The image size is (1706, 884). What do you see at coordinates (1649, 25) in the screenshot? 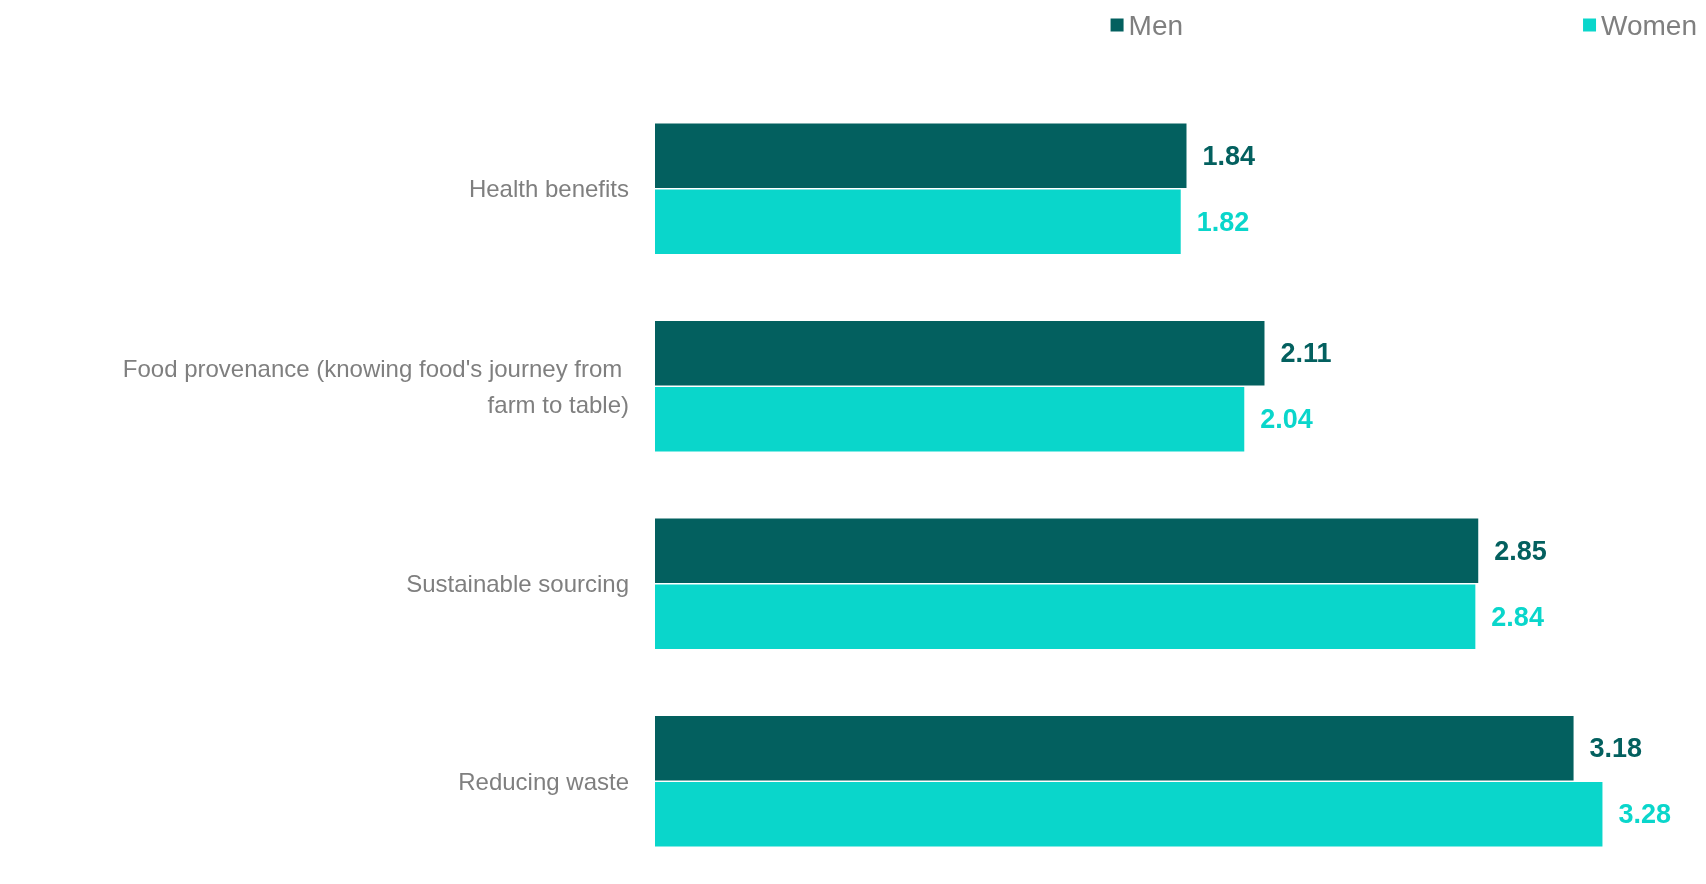
I see `legend-label: Women` at bounding box center [1649, 25].